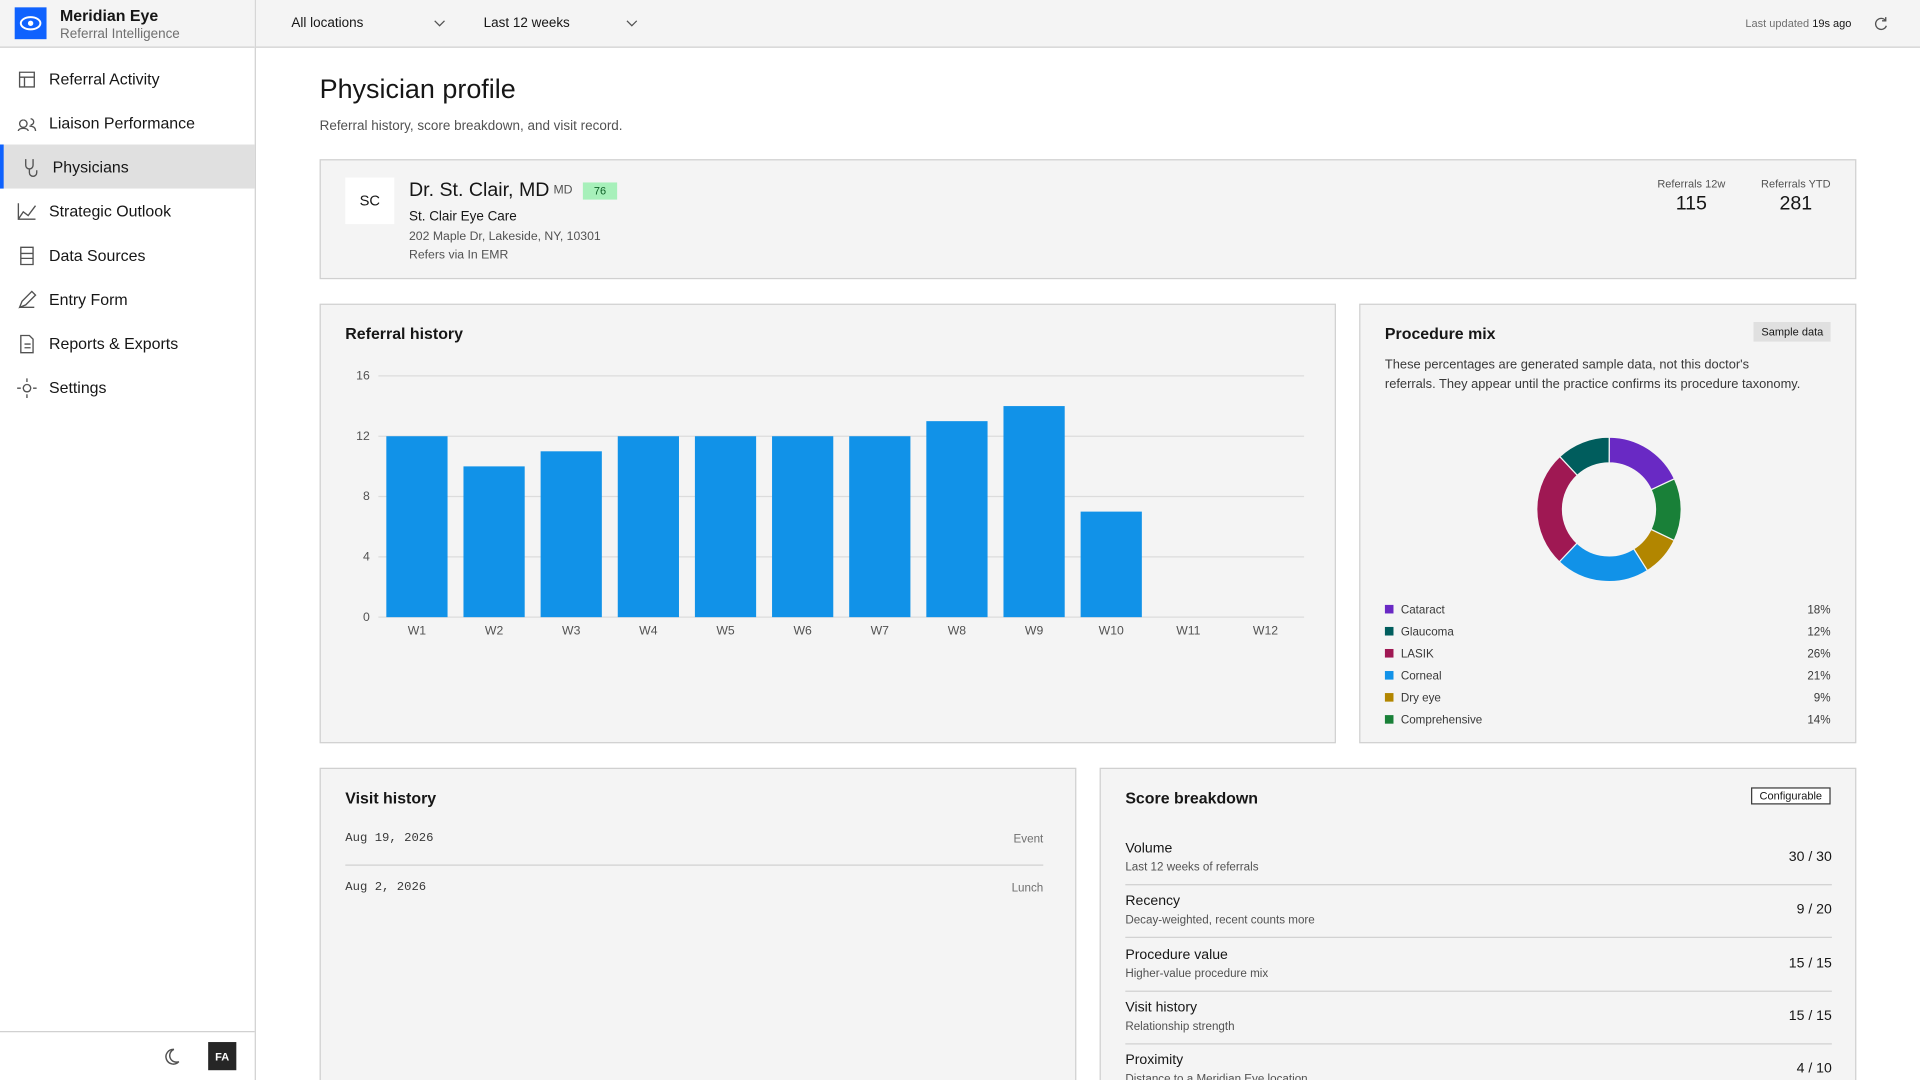 The image size is (1920, 1080). I want to click on nav-item: Referral Activity, so click(127, 78).